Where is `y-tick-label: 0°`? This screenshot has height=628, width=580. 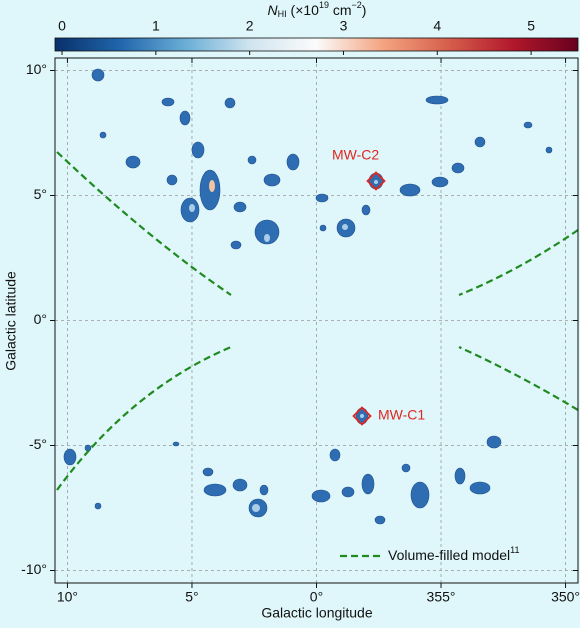 y-tick-label: 0° is located at coordinates (40, 319).